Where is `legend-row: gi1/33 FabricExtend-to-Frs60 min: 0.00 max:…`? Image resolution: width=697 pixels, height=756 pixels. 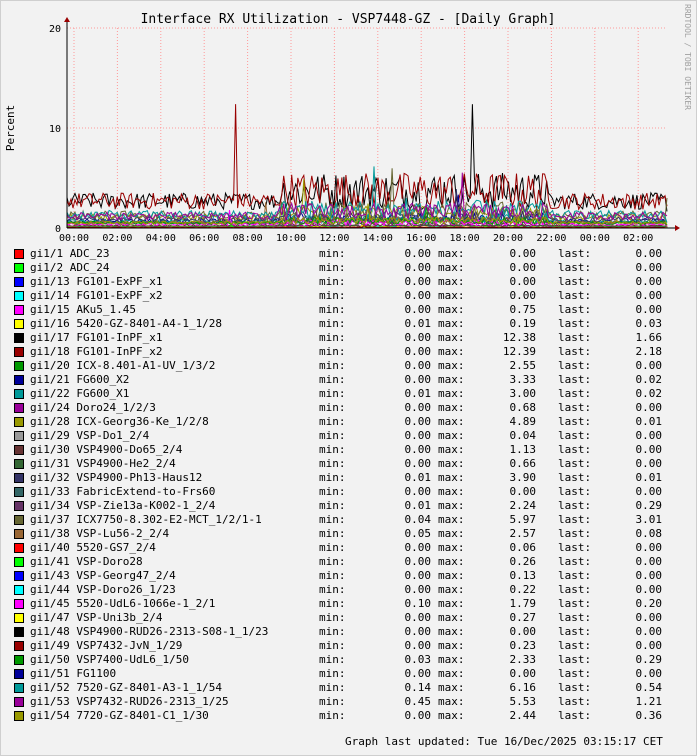 legend-row: gi1/33 FabricExtend-to-Frs60 min: 0.00 max:… is located at coordinates (349, 492).